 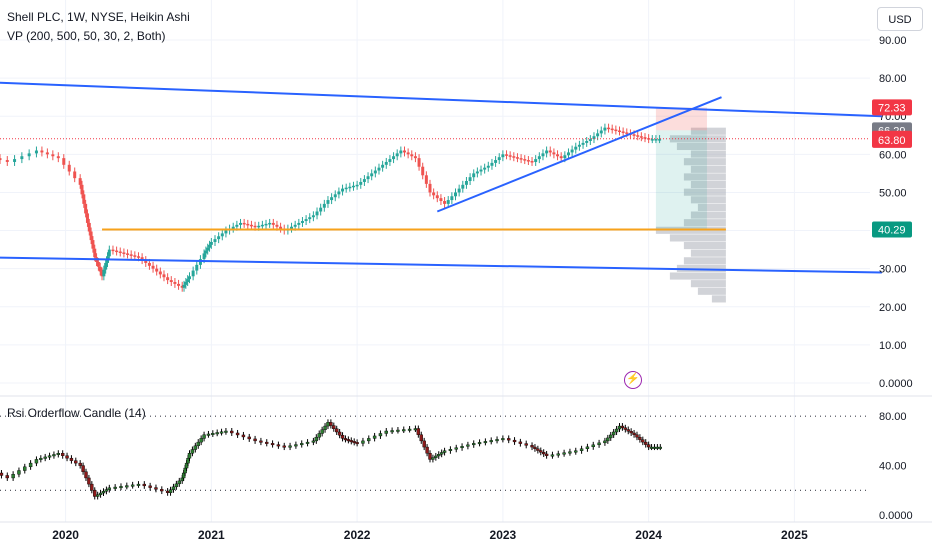 I want to click on chart-title: Shell PLC, 1W, NYSE, Heikin Ashi, so click(x=98, y=17).